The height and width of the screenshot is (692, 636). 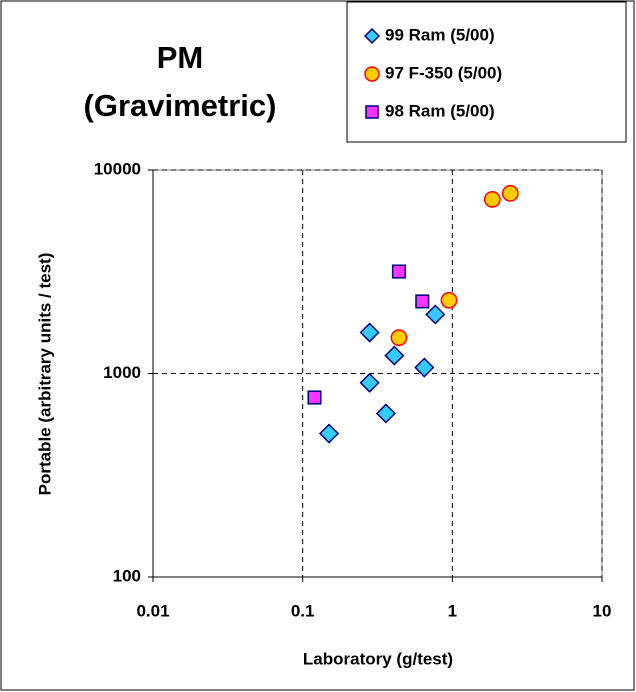 I want to click on chart-title: PM, so click(x=180, y=57).